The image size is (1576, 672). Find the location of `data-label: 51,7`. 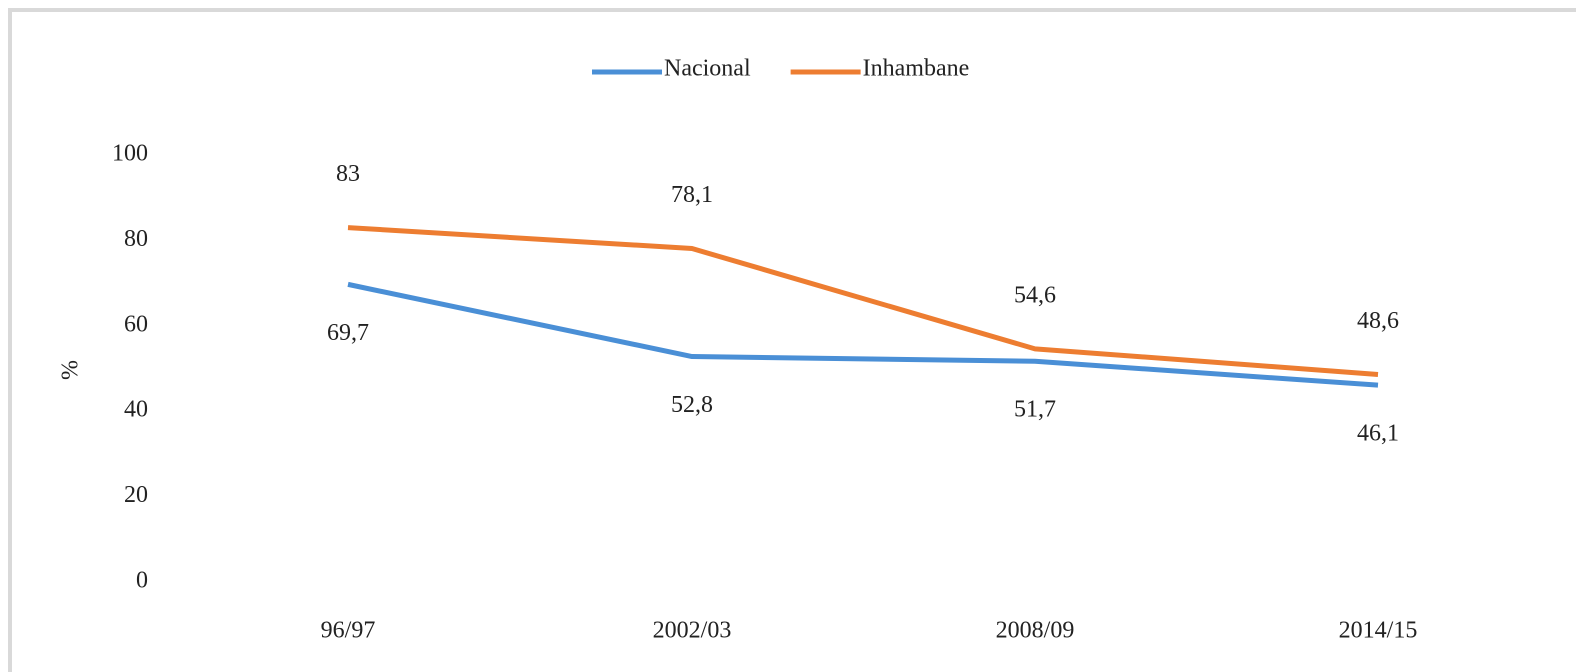

data-label: 51,7 is located at coordinates (1035, 410).